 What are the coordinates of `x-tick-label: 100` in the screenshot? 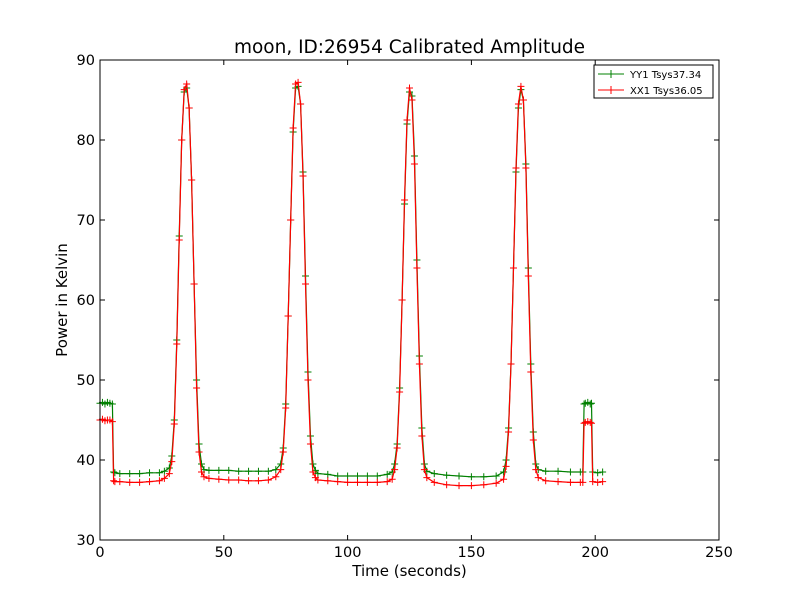 It's located at (348, 553).